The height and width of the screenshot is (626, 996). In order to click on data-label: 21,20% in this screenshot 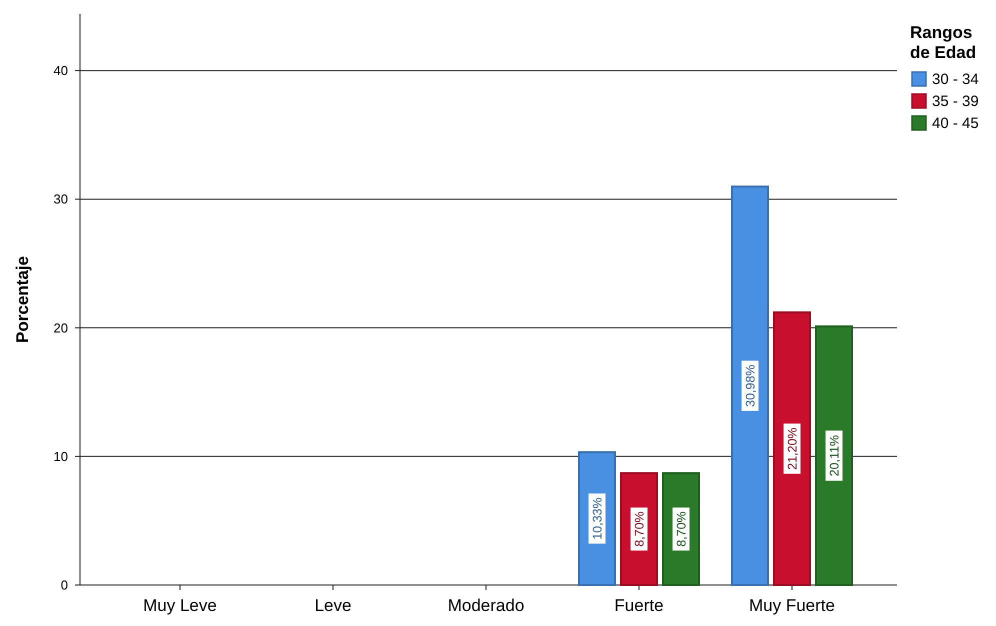, I will do `click(793, 448)`.